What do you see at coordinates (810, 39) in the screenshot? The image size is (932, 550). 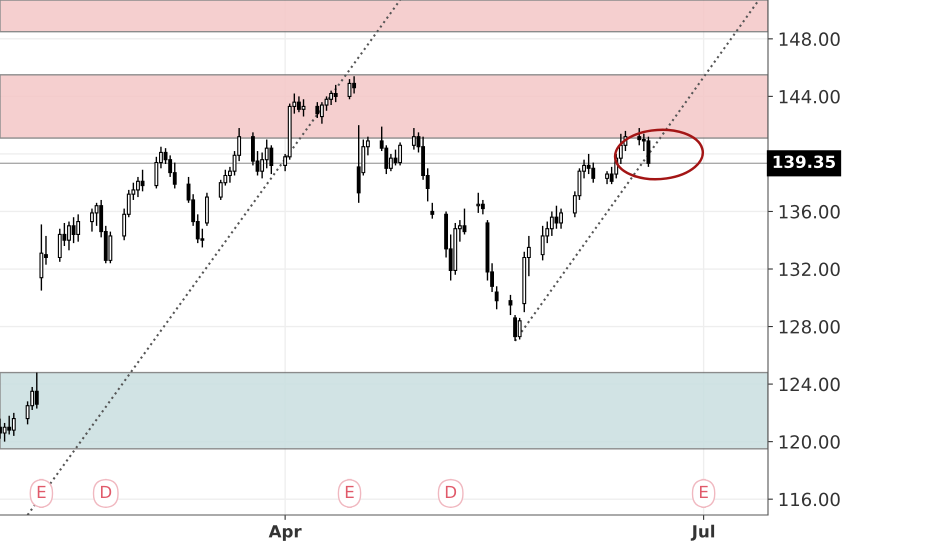 I see `y-tick-label: 148.00` at bounding box center [810, 39].